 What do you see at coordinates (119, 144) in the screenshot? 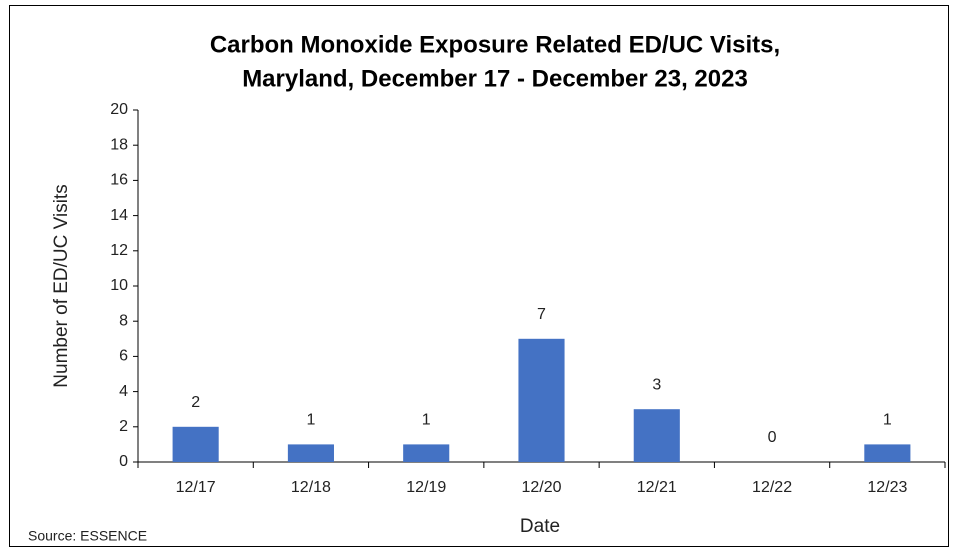
I see `y-tick-label: 18` at bounding box center [119, 144].